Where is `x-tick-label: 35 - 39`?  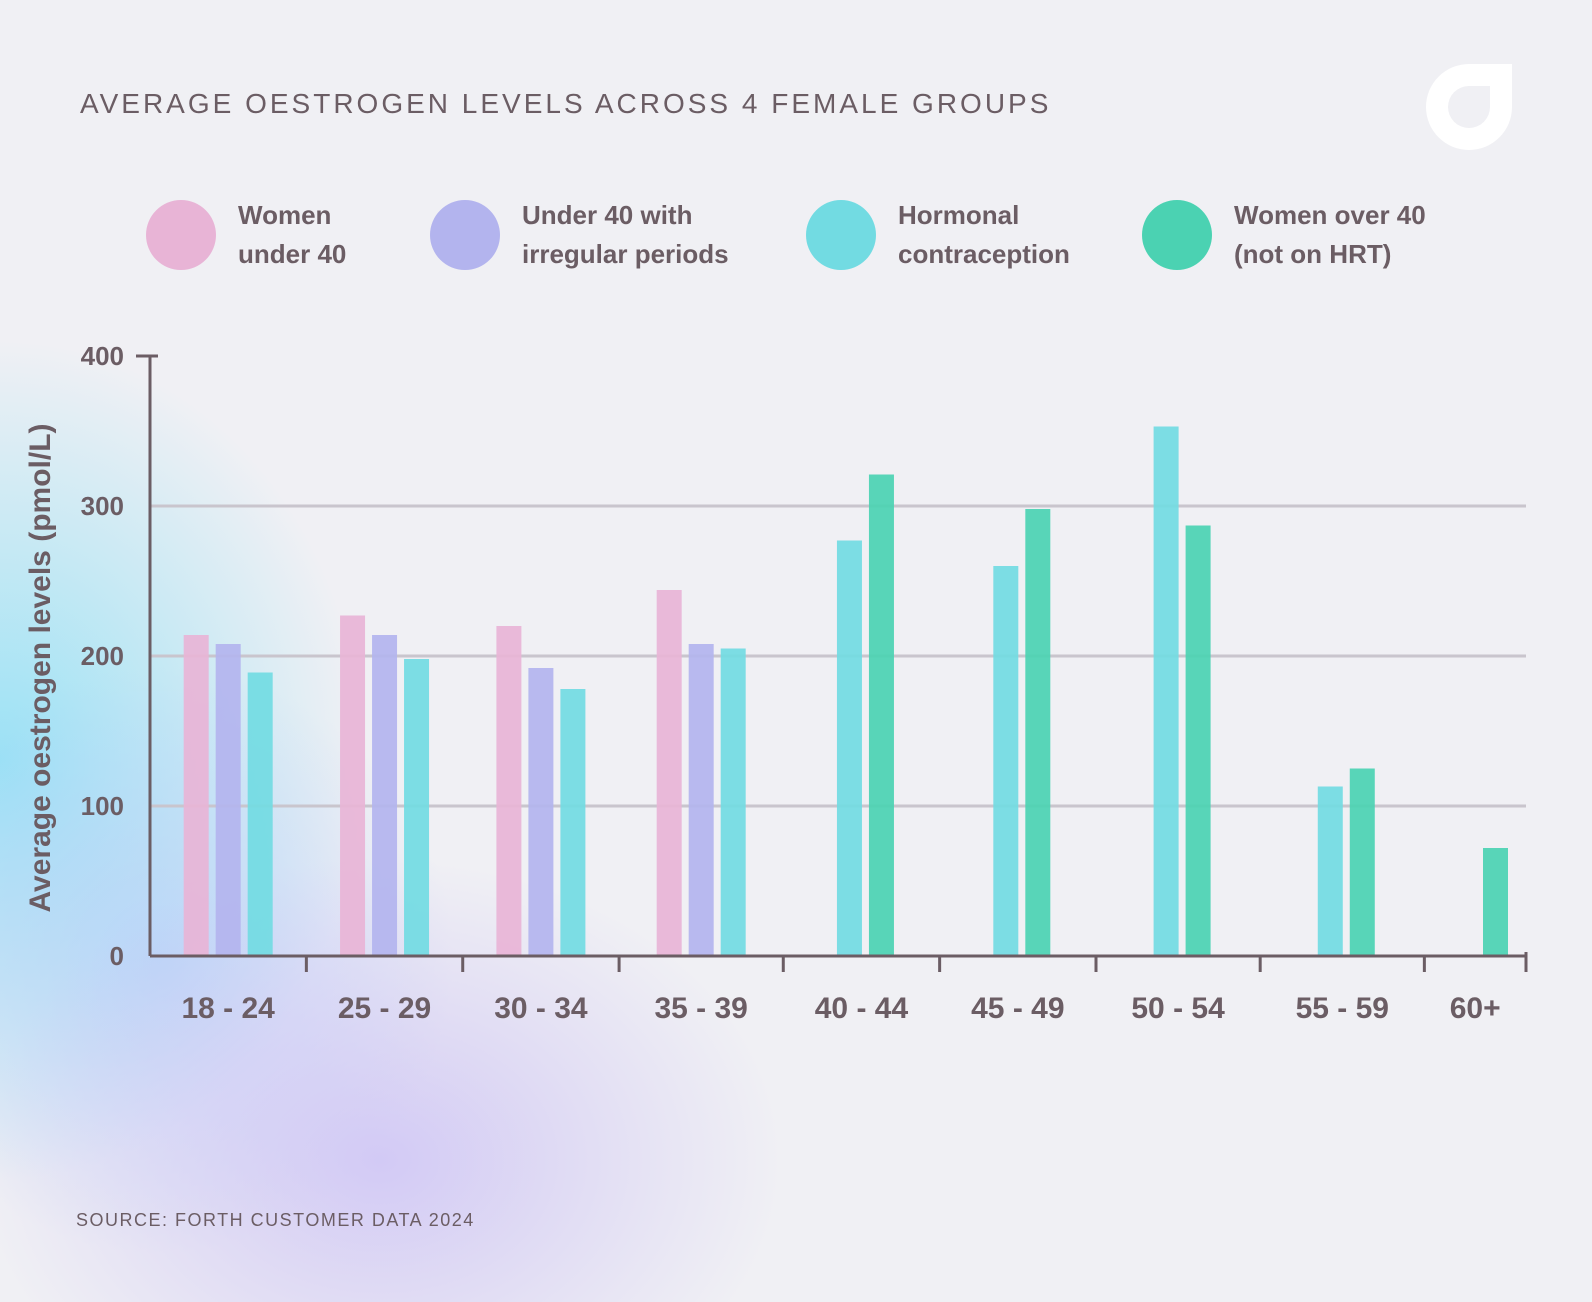
x-tick-label: 35 - 39 is located at coordinates (700, 1008).